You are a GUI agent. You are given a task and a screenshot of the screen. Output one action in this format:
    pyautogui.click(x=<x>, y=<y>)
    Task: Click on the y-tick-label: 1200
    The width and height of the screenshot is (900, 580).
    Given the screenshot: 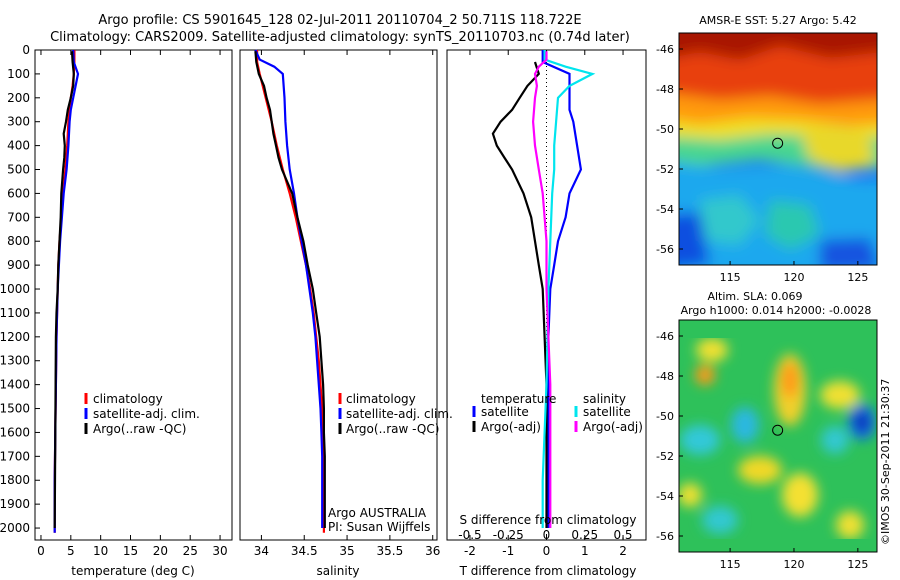 What is the action you would take?
    pyautogui.click(x=15, y=337)
    